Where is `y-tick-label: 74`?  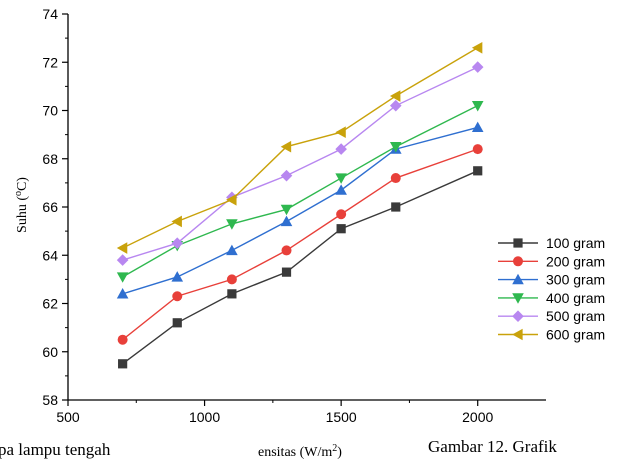 y-tick-label: 74 is located at coordinates (50, 14).